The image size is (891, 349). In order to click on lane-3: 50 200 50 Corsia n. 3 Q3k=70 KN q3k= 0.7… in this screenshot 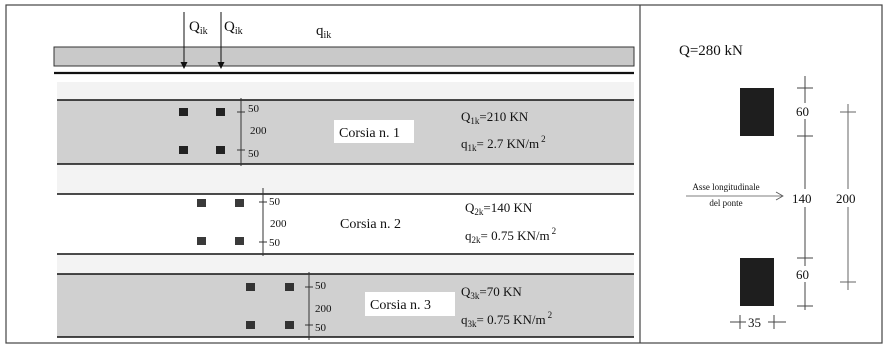, I will do `click(345, 306)`.